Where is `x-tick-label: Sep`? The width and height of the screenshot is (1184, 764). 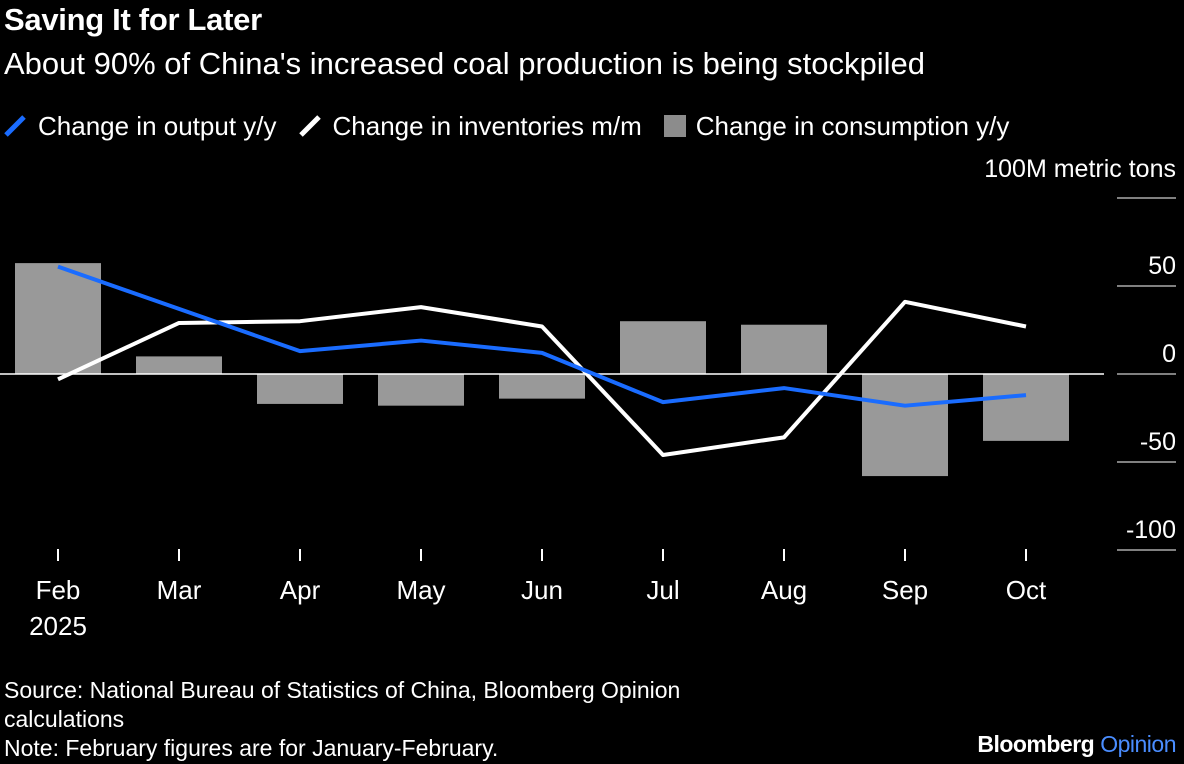 x-tick-label: Sep is located at coordinates (905, 590).